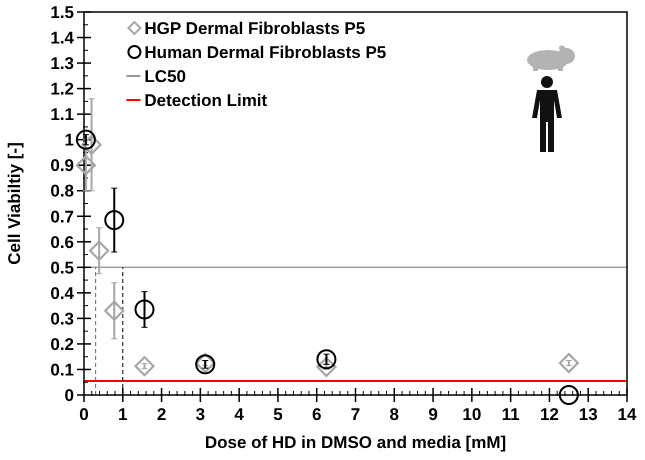 Image resolution: width=645 pixels, height=460 pixels. Describe the element at coordinates (62, 216) in the screenshot. I see `y-tick-label: 0.7` at that location.